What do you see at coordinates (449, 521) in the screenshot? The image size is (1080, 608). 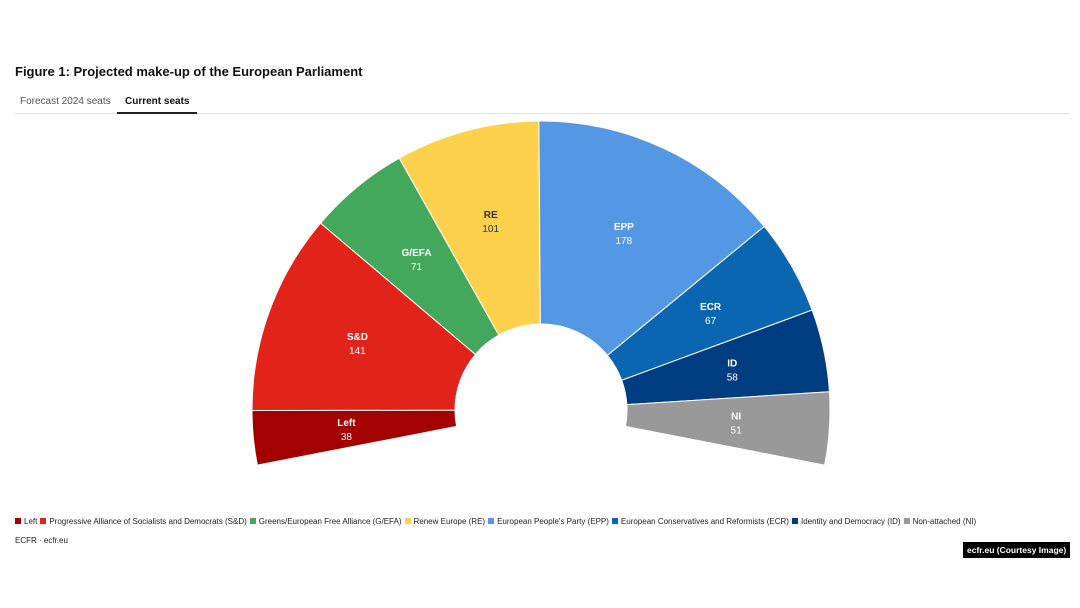 I see `legend-label: Renew Europe (RE)` at bounding box center [449, 521].